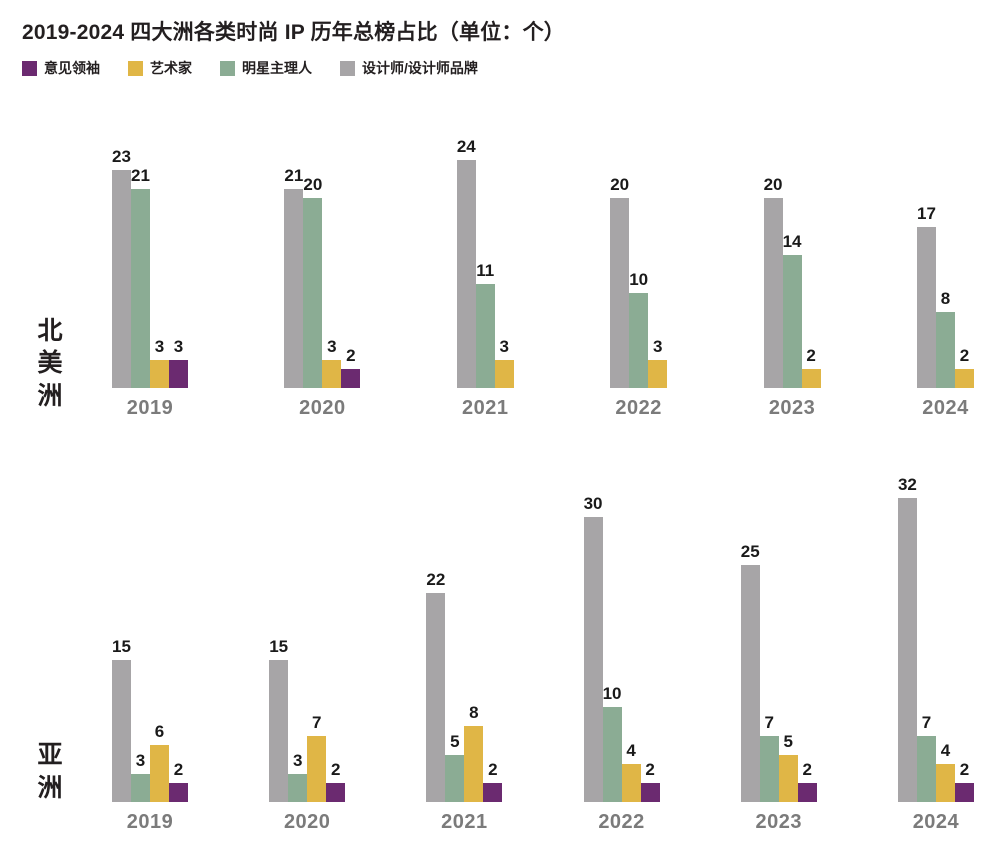 The width and height of the screenshot is (1000, 859). What do you see at coordinates (935, 637) in the screenshot?
I see `bars-cluster: 32 7 4 2` at bounding box center [935, 637].